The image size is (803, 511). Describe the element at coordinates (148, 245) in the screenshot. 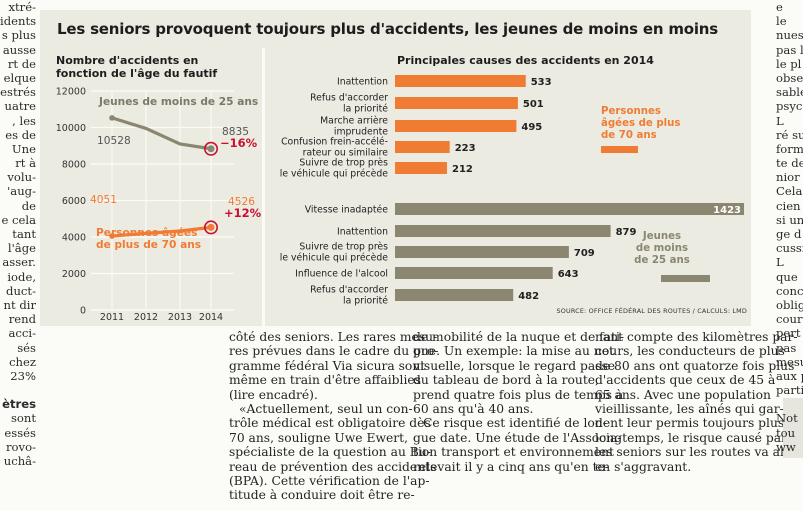

I see `senior-series-label: de plus de 70 ans` at that location.